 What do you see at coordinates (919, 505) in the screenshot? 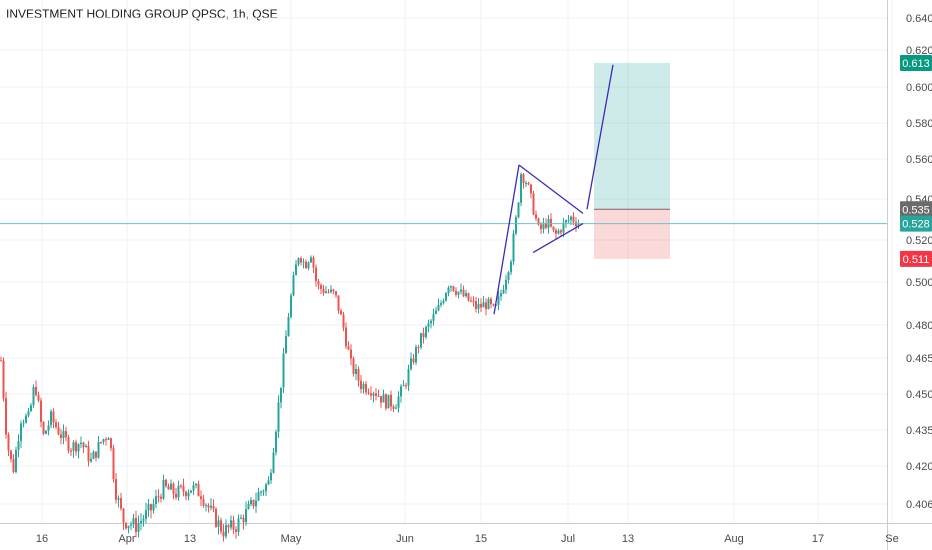
I see `y-tick-label: 0.406` at bounding box center [919, 505].